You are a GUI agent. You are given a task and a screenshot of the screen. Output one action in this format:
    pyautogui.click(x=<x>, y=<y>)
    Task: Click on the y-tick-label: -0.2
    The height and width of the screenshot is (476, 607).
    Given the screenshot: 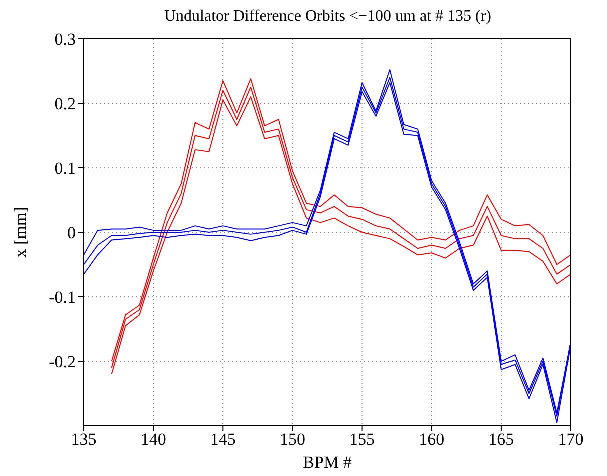 What is the action you would take?
    pyautogui.click(x=62, y=362)
    